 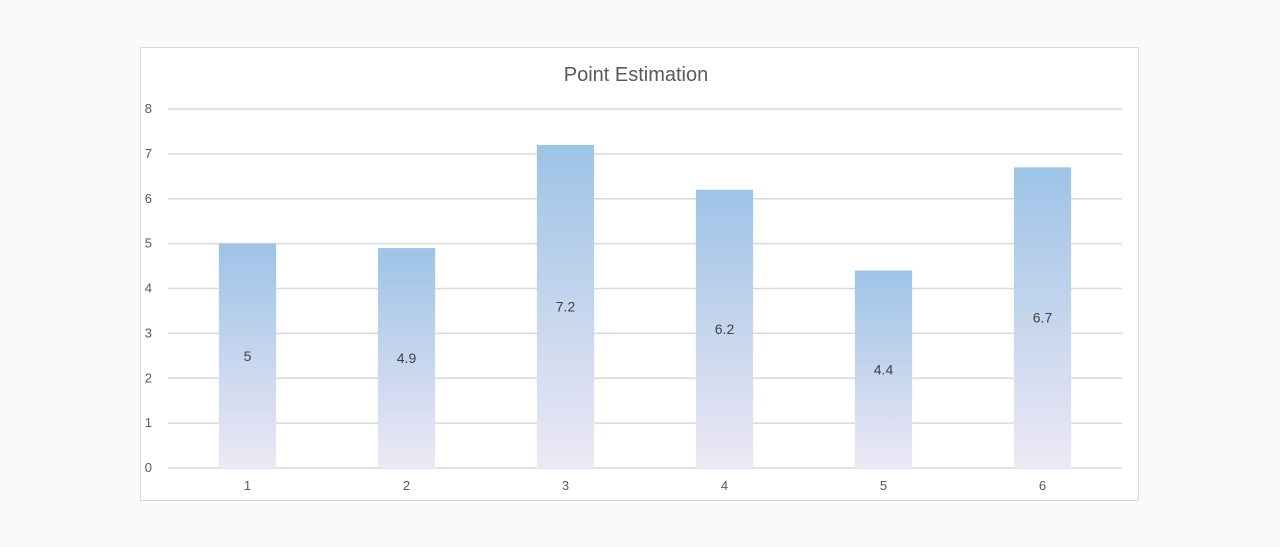 What do you see at coordinates (148, 377) in the screenshot?
I see `y-tick-label: 2` at bounding box center [148, 377].